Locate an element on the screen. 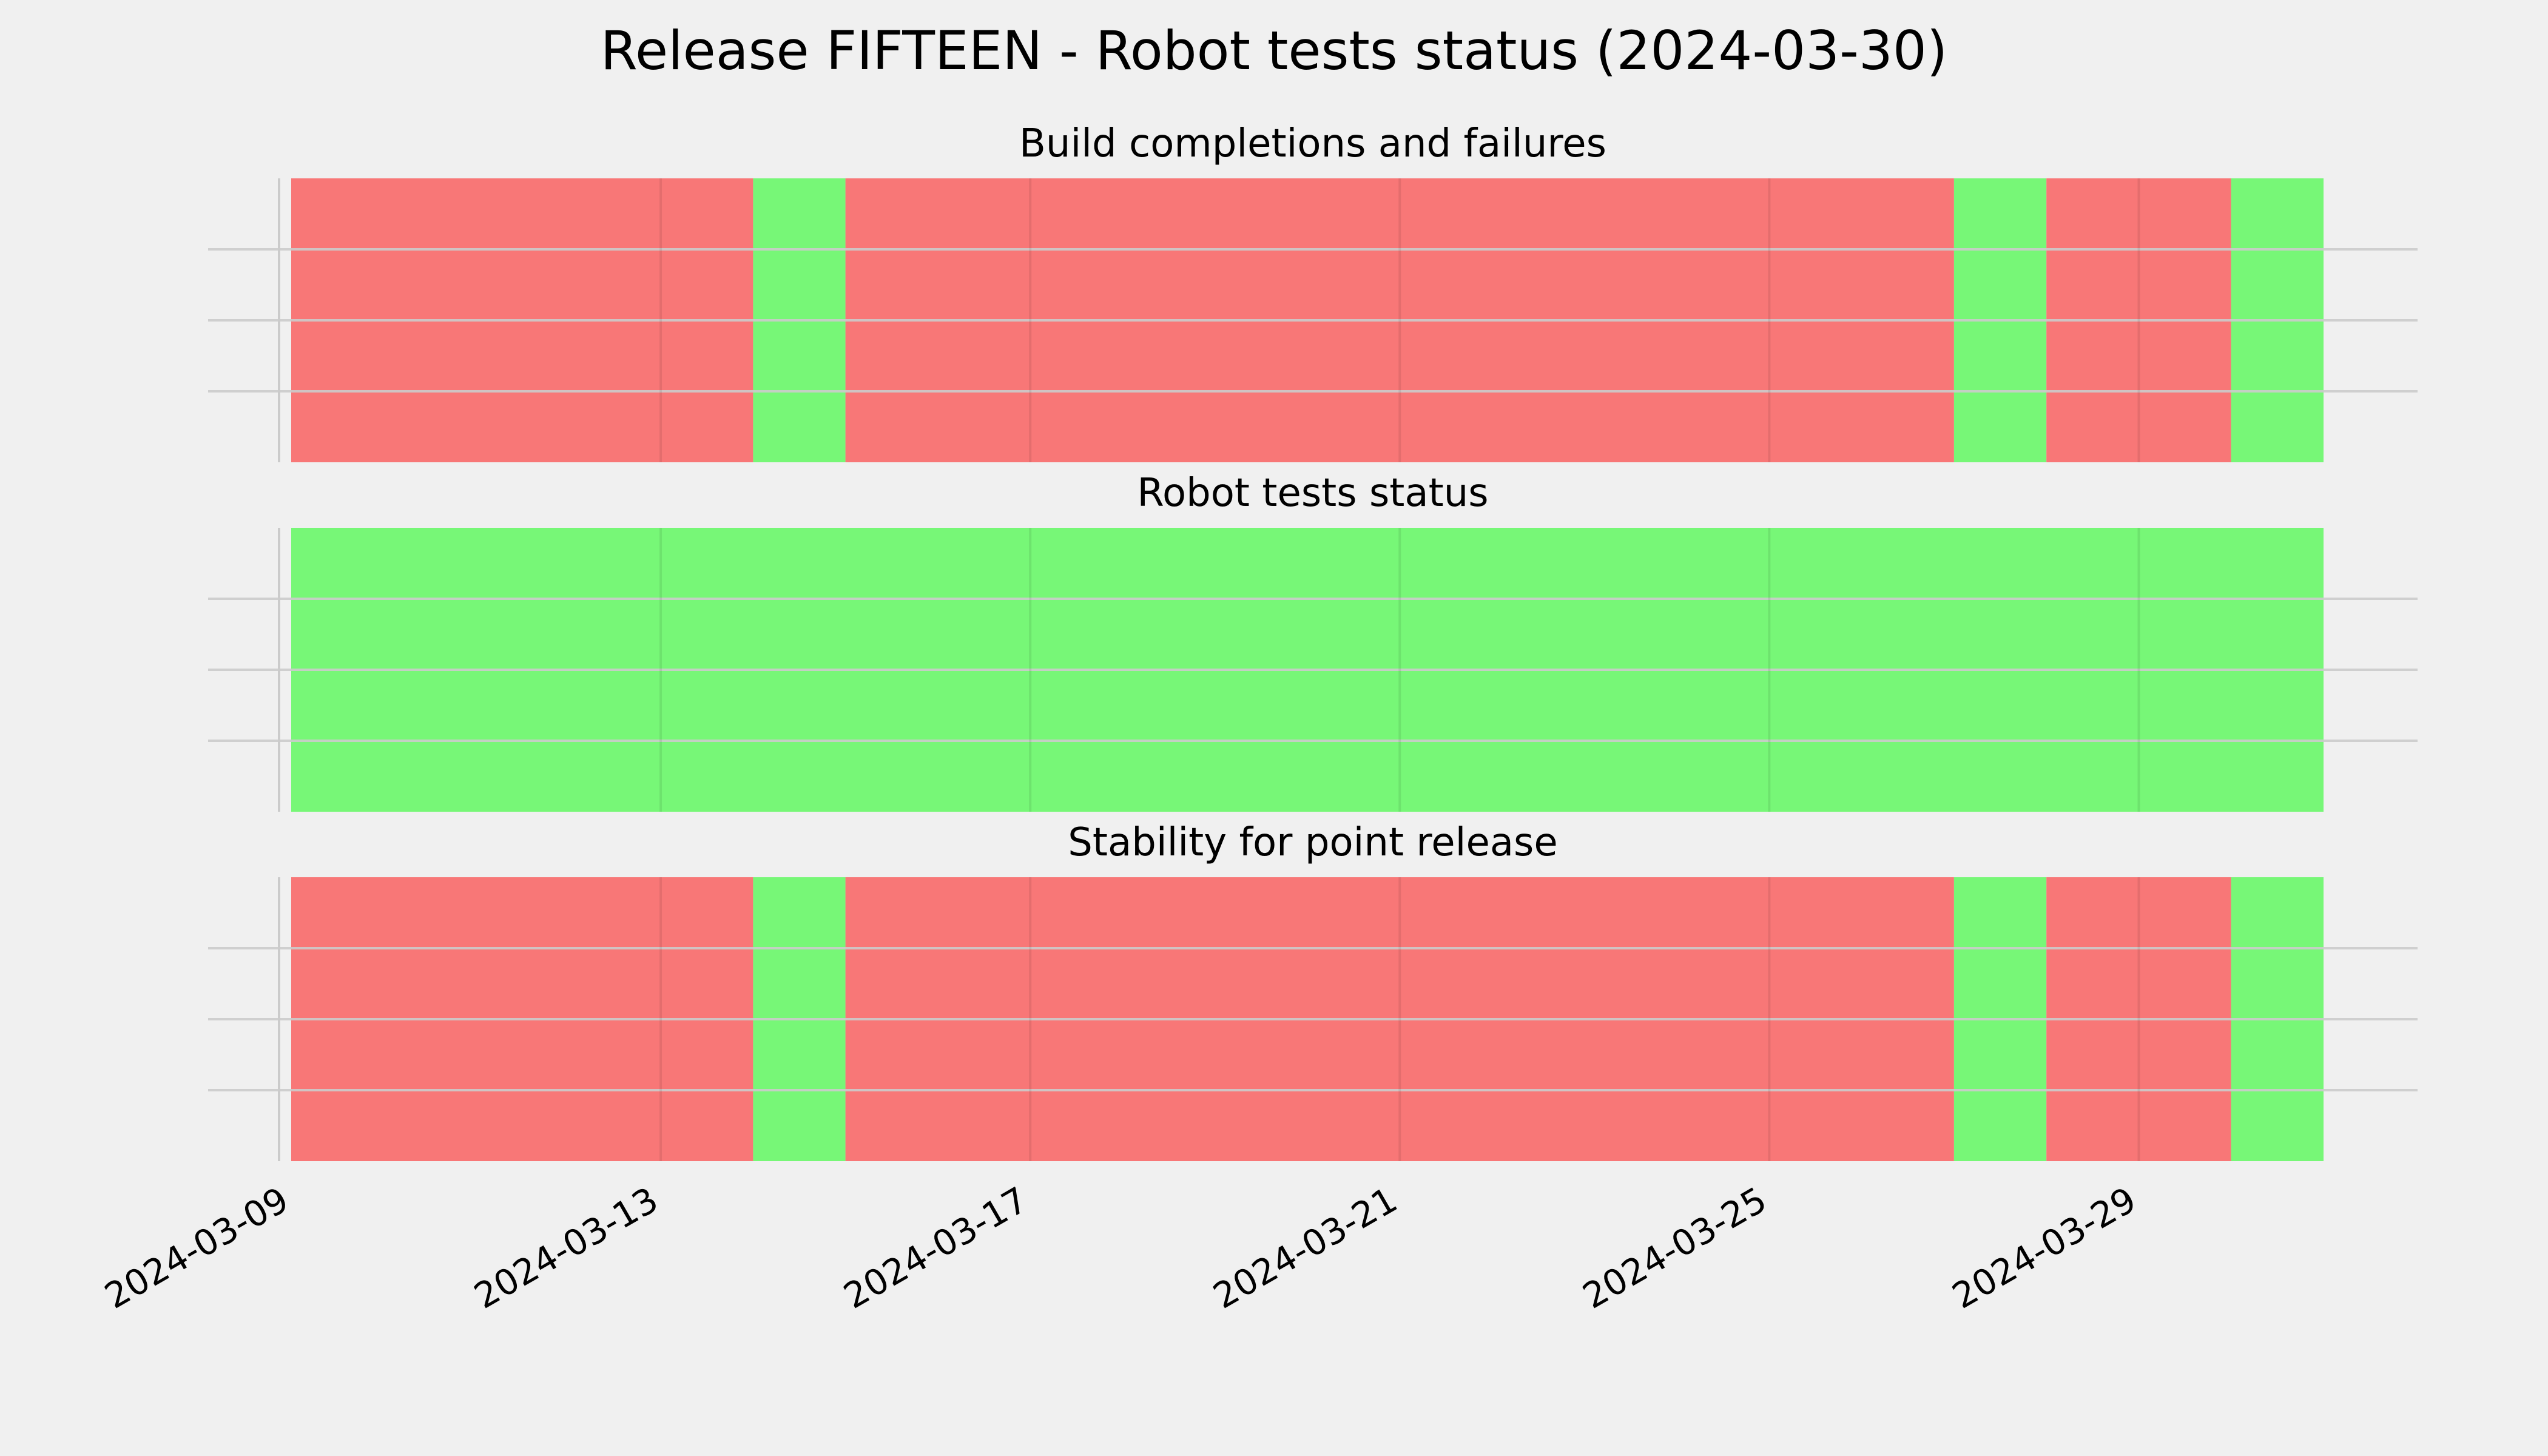 The height and width of the screenshot is (1456, 2548). panel-robot-tests-title: Robot tests status is located at coordinates (1312, 493).